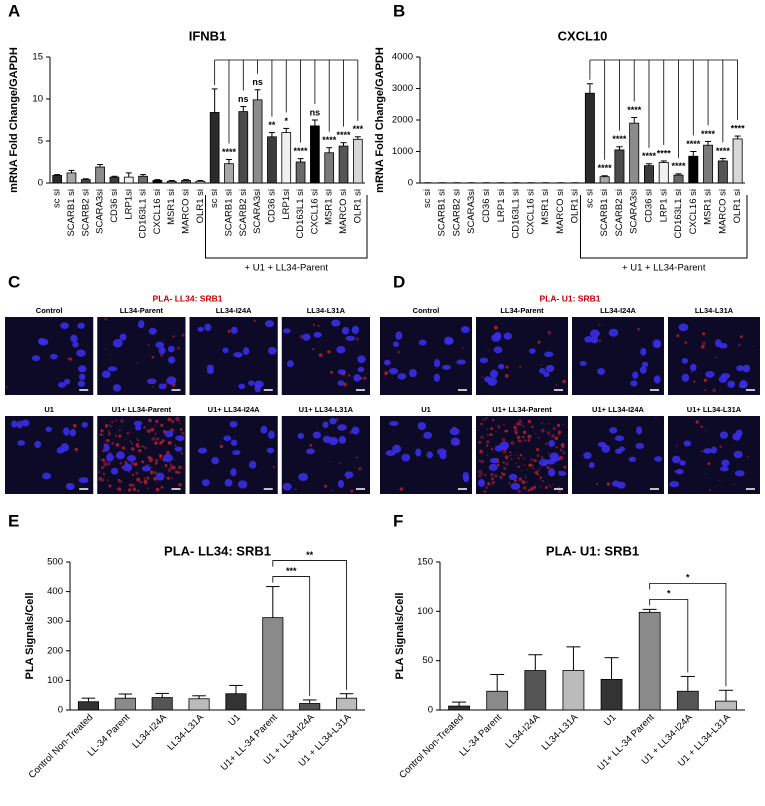 Image resolution: width=765 pixels, height=806 pixels. What do you see at coordinates (234, 720) in the screenshot?
I see `x-tick-label: U1` at bounding box center [234, 720].